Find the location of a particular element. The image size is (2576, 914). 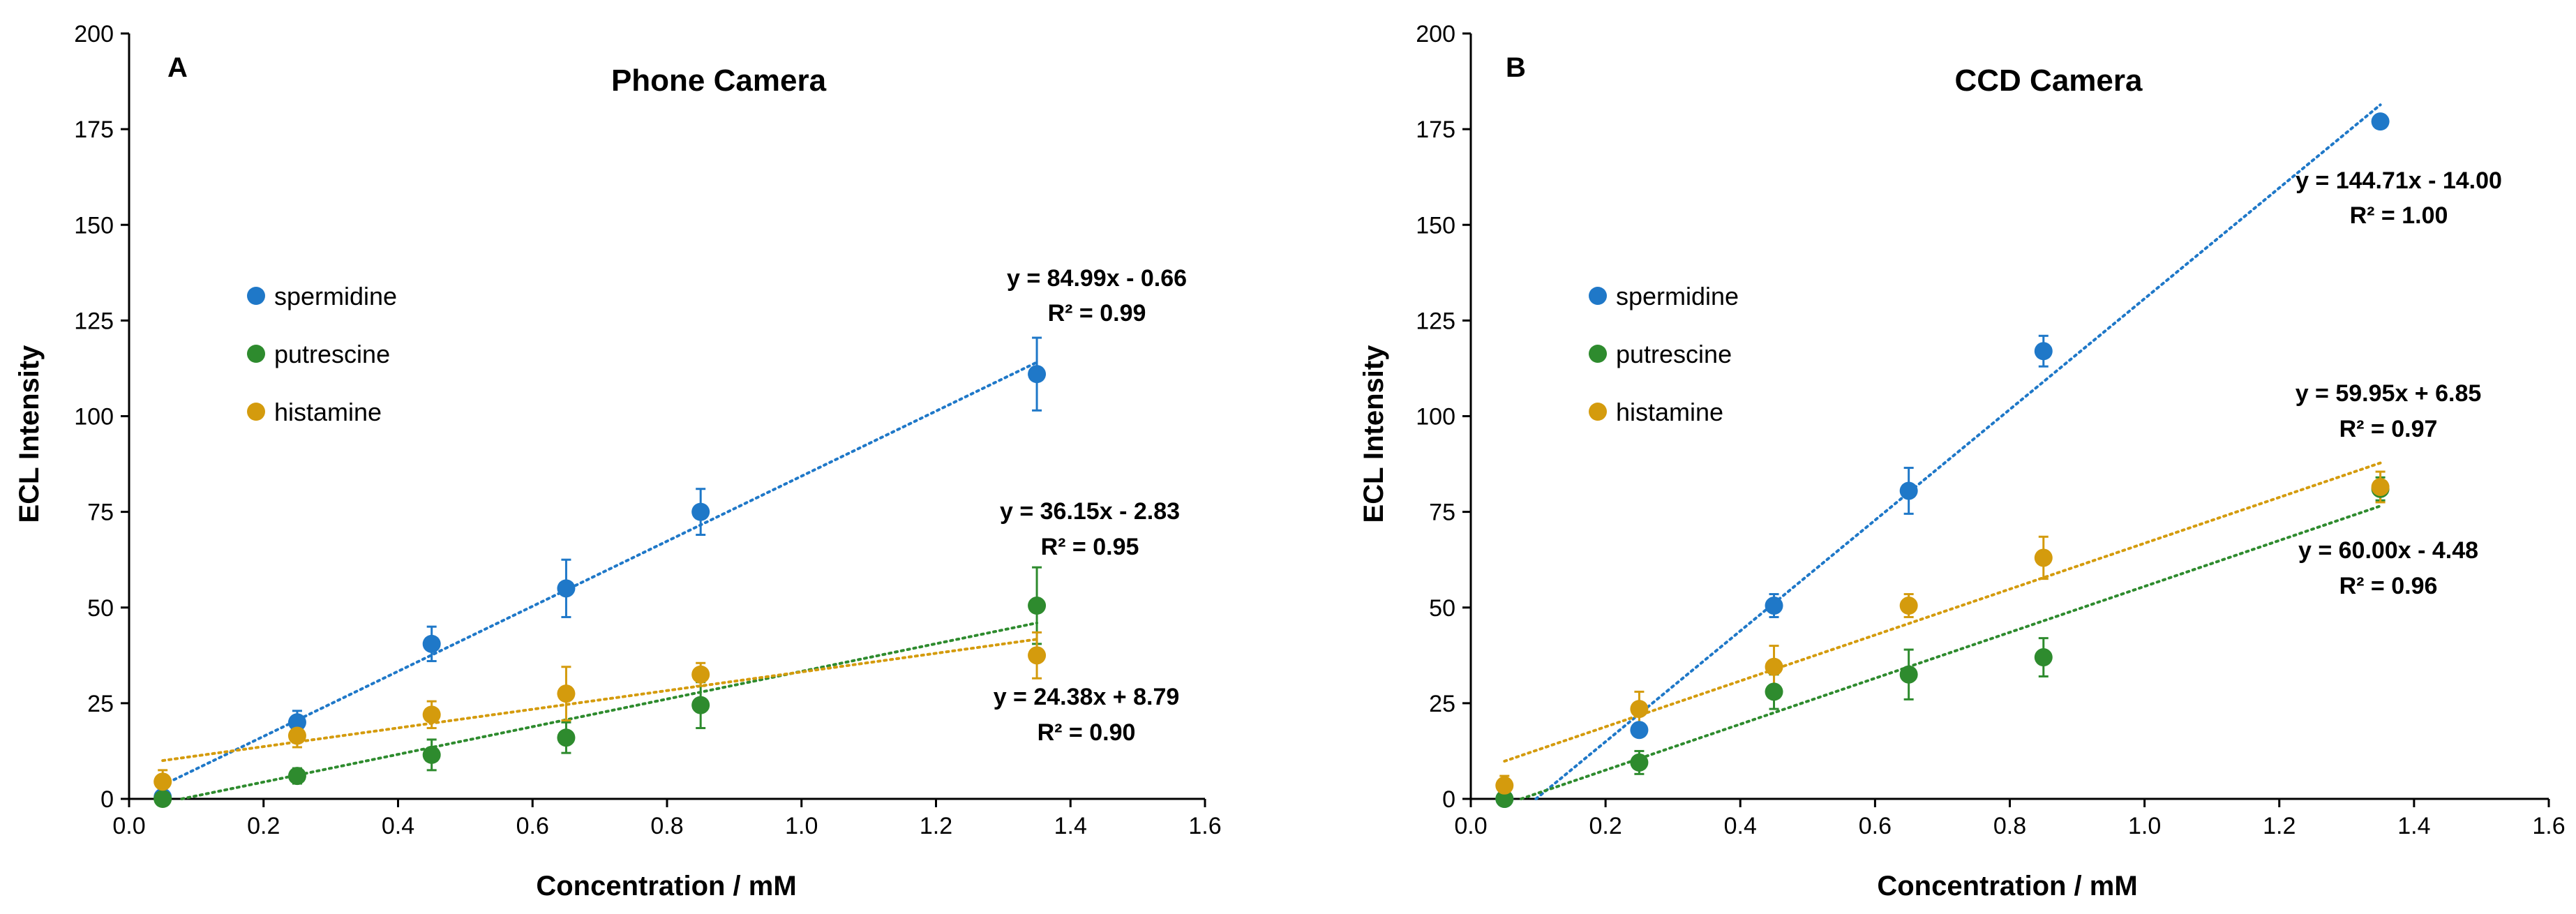

equation-histamine: y = 59.95x + 6.85 is located at coordinates (2389, 393).